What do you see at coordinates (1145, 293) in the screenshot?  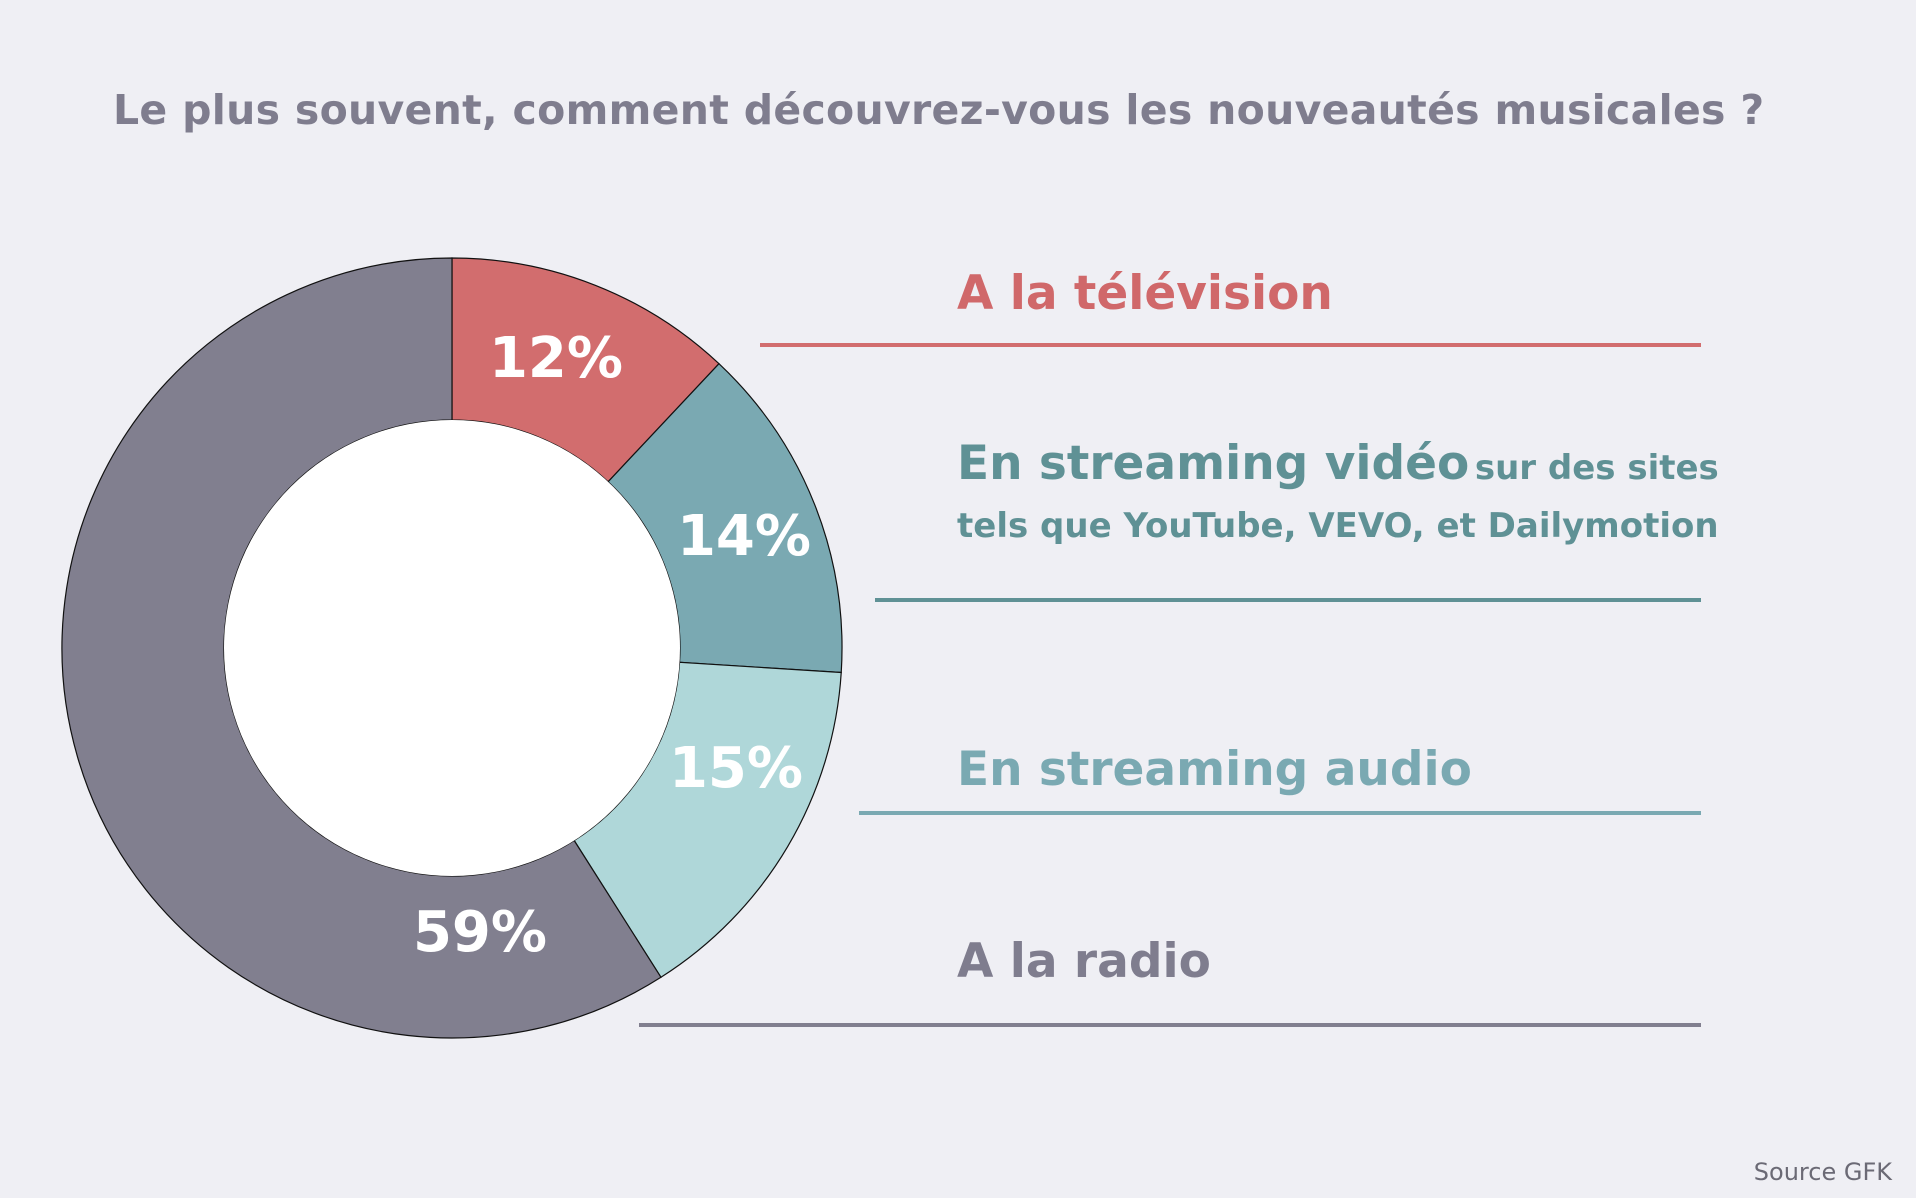 I see `legend-label-tv: A la télévision` at bounding box center [1145, 293].